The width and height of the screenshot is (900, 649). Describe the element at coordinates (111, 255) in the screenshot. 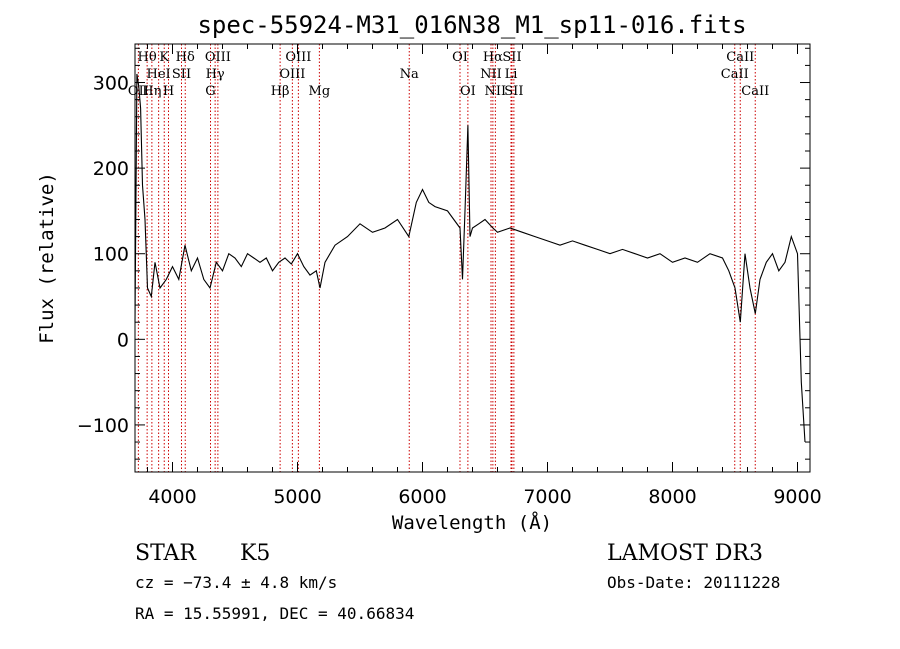

I see `y-tick-label: 100` at that location.